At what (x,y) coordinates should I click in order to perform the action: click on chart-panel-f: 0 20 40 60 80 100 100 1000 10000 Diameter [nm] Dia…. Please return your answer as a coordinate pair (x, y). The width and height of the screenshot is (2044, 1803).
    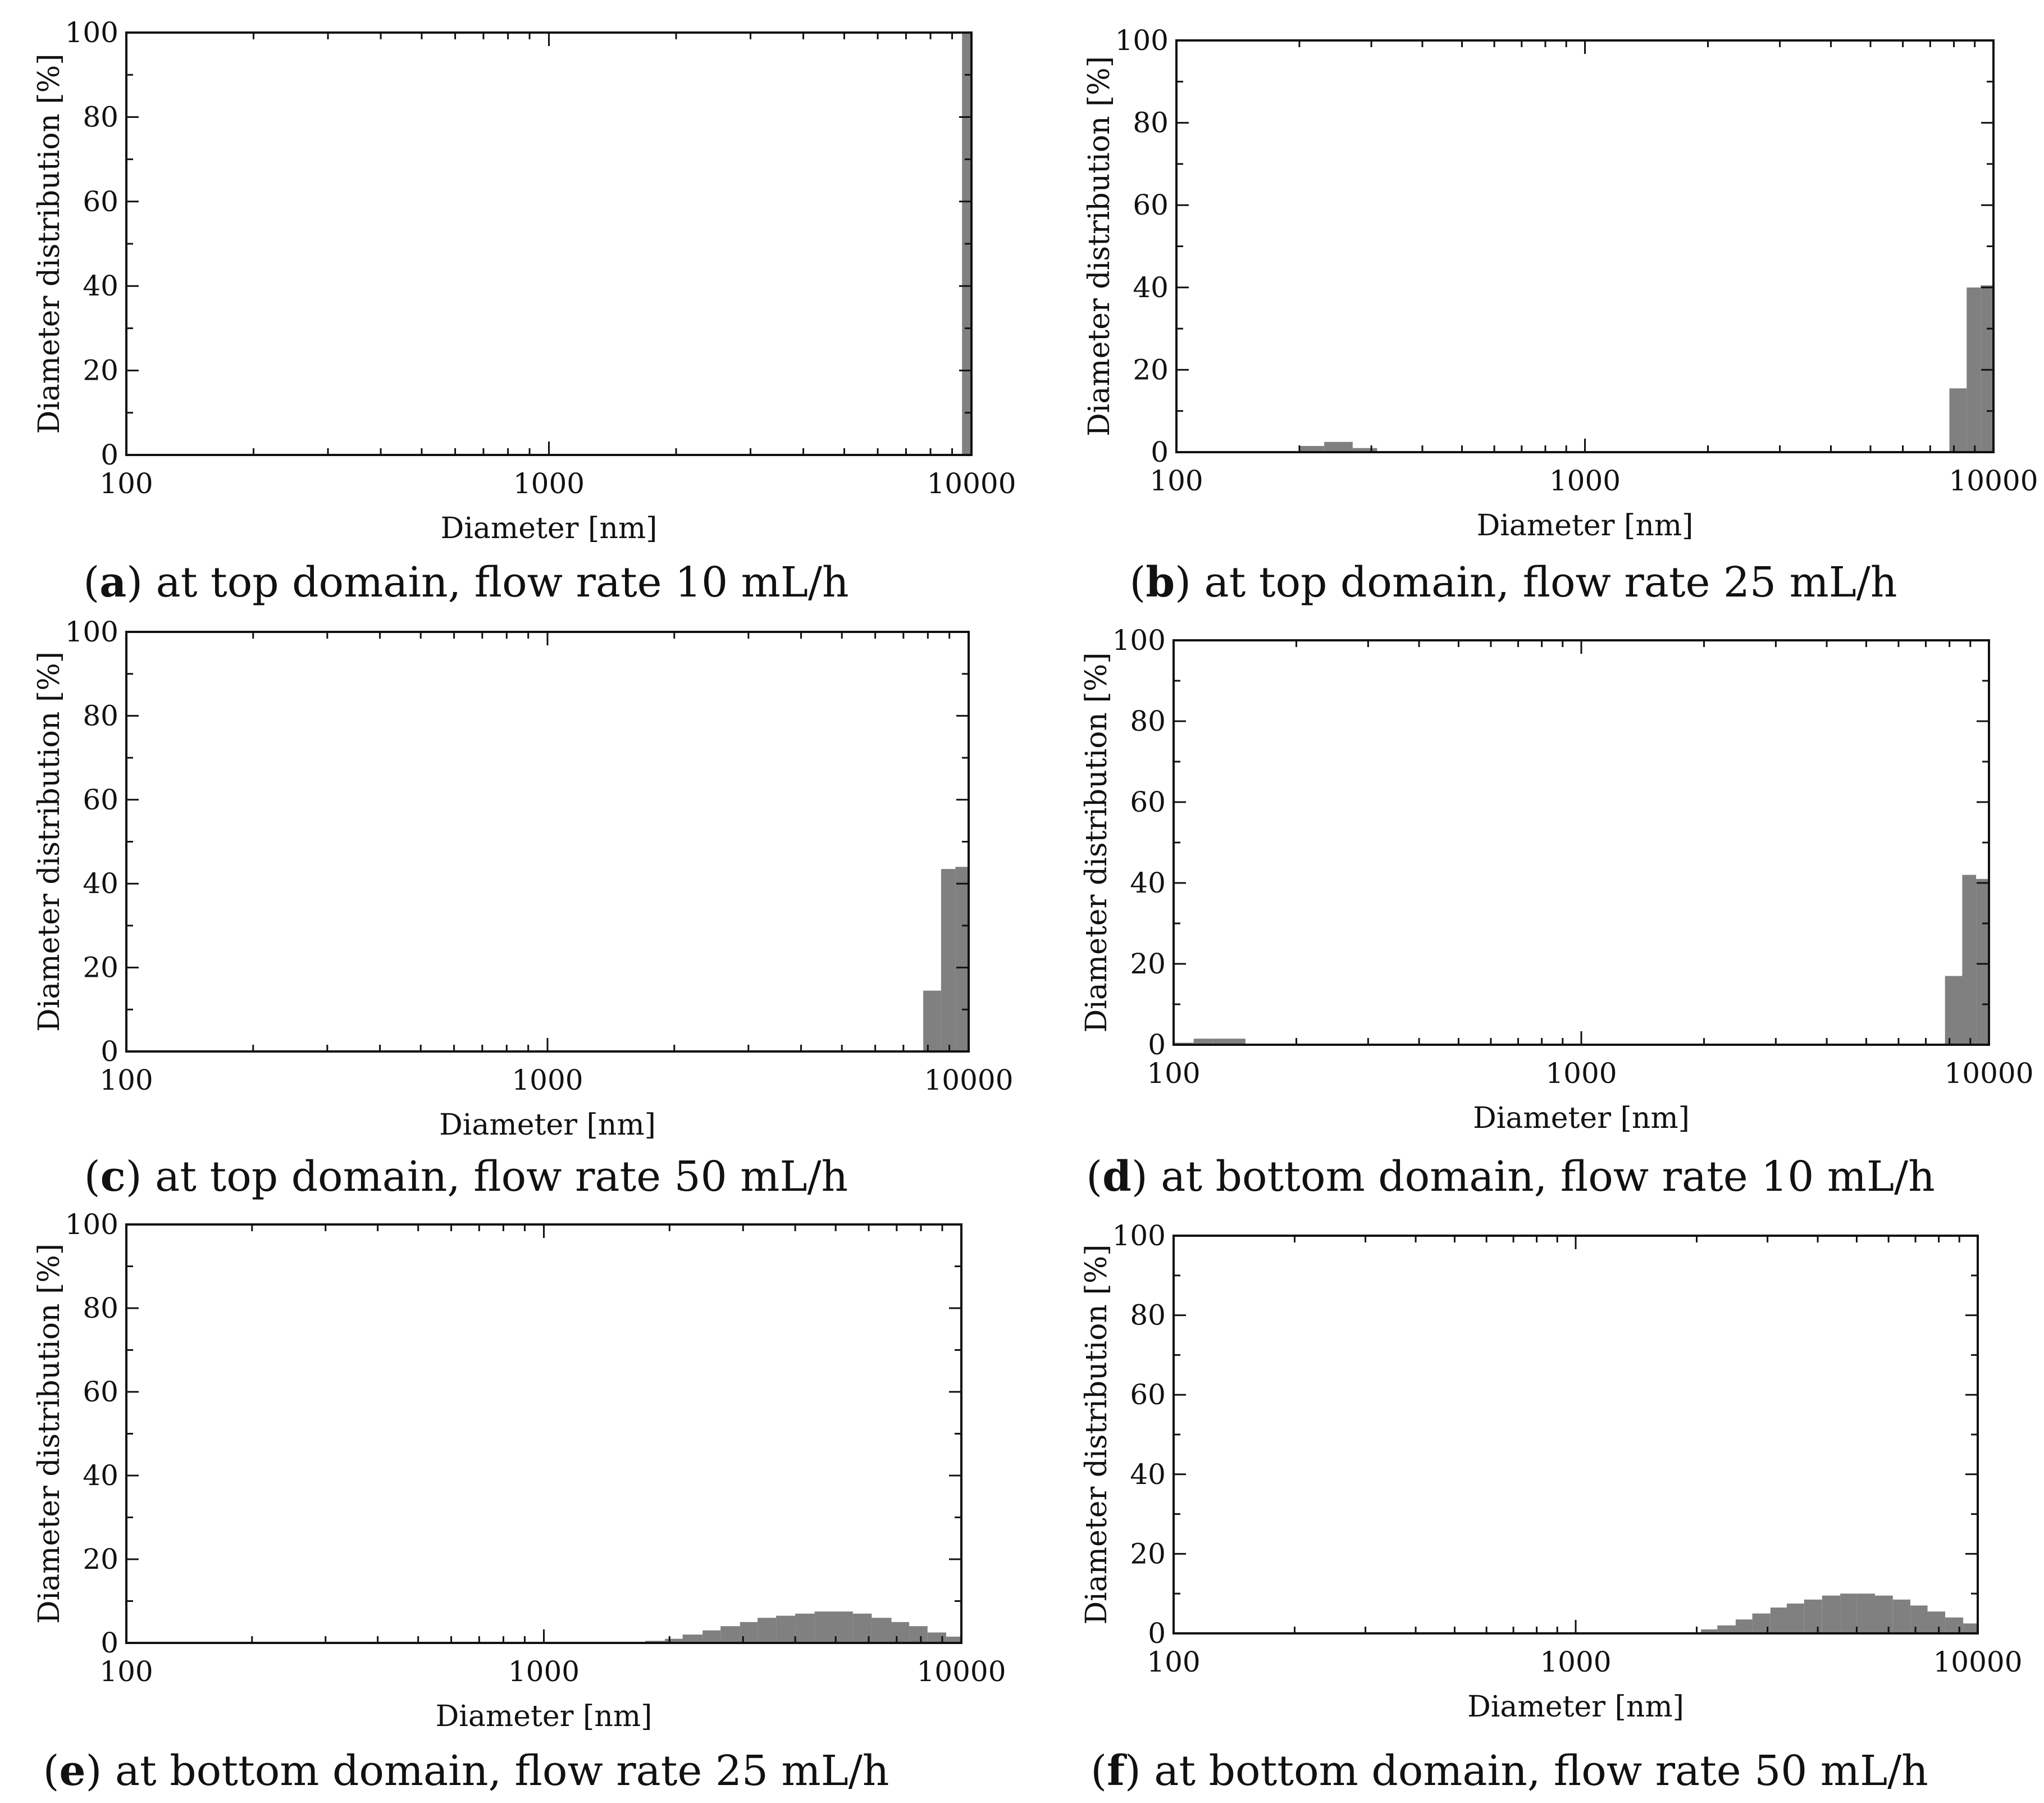
    Looking at the image, I should click on (1551, 1507).